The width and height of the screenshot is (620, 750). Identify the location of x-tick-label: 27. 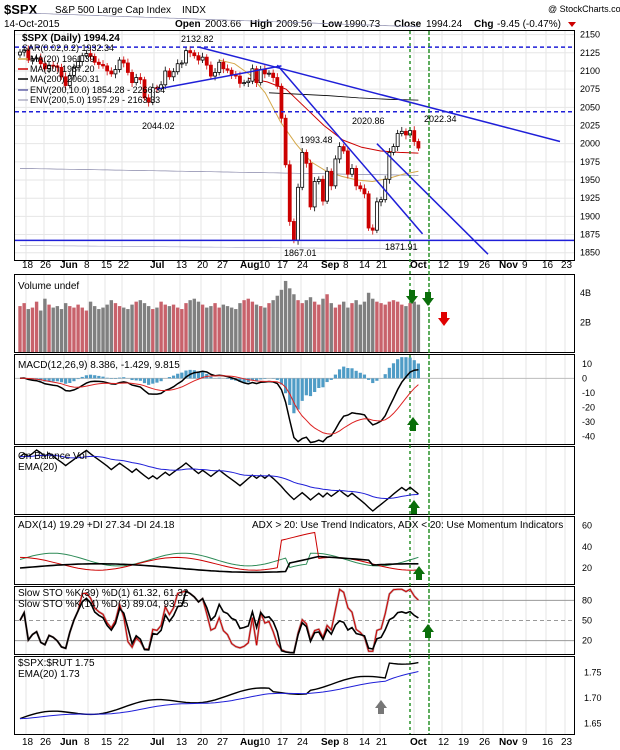
(223, 742).